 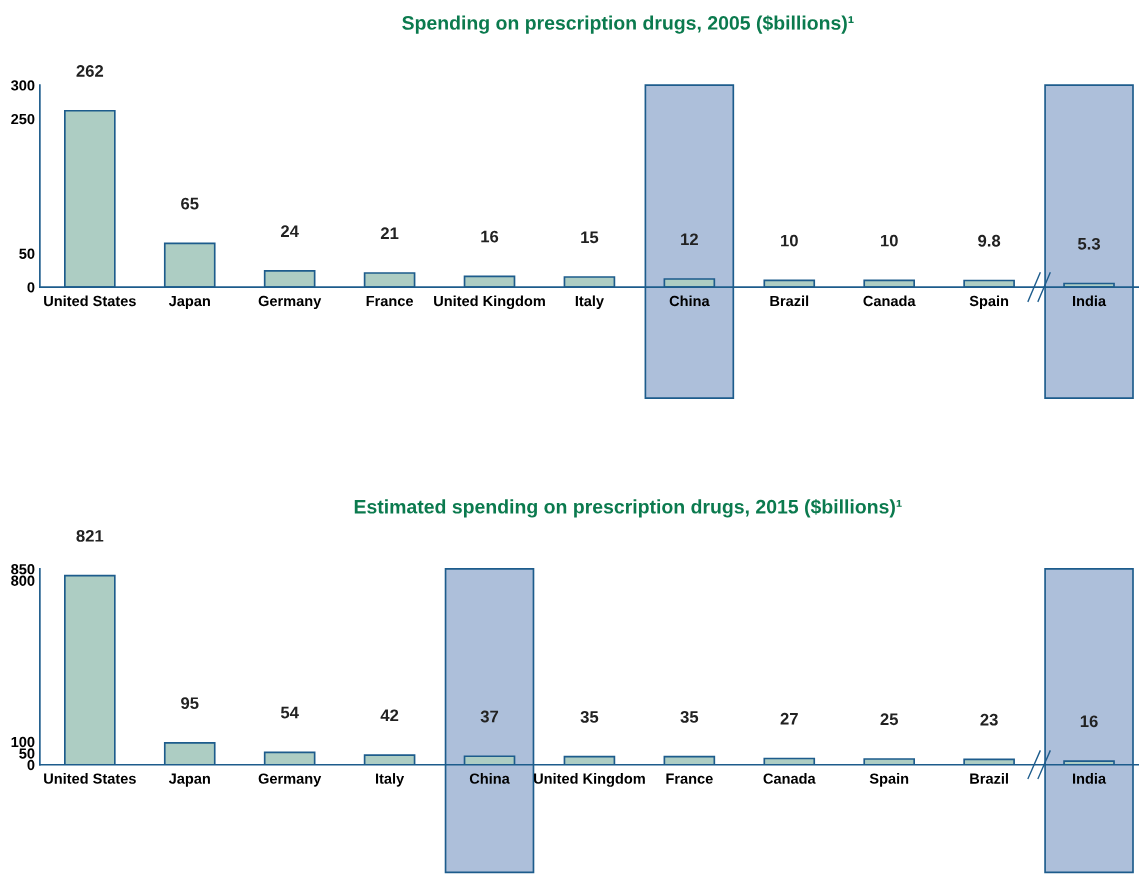 I want to click on data-label: 23, so click(x=989, y=719).